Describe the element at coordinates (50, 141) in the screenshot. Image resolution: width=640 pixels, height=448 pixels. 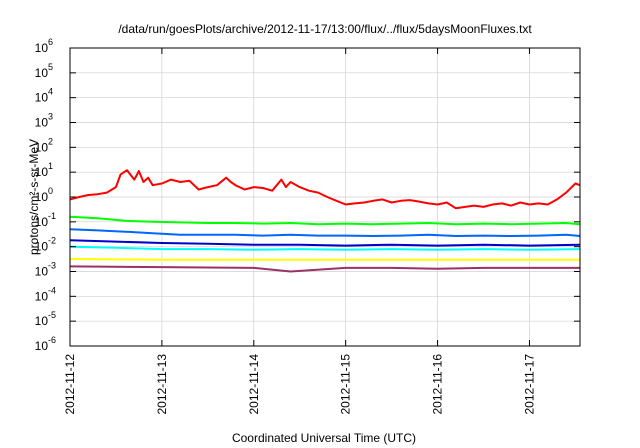
I see `y-tick-exponent: 2` at that location.